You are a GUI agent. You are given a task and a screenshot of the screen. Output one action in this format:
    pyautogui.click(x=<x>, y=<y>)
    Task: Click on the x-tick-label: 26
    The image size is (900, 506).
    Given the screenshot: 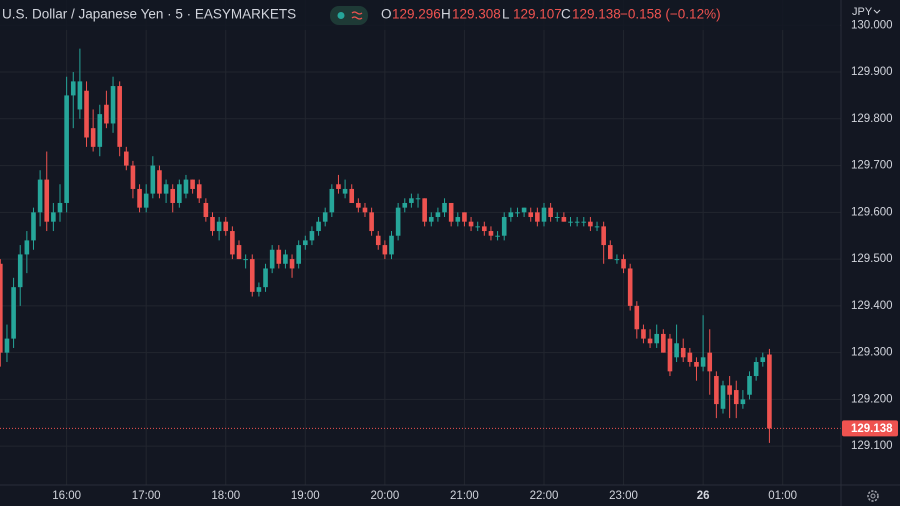 What is the action you would take?
    pyautogui.click(x=703, y=496)
    